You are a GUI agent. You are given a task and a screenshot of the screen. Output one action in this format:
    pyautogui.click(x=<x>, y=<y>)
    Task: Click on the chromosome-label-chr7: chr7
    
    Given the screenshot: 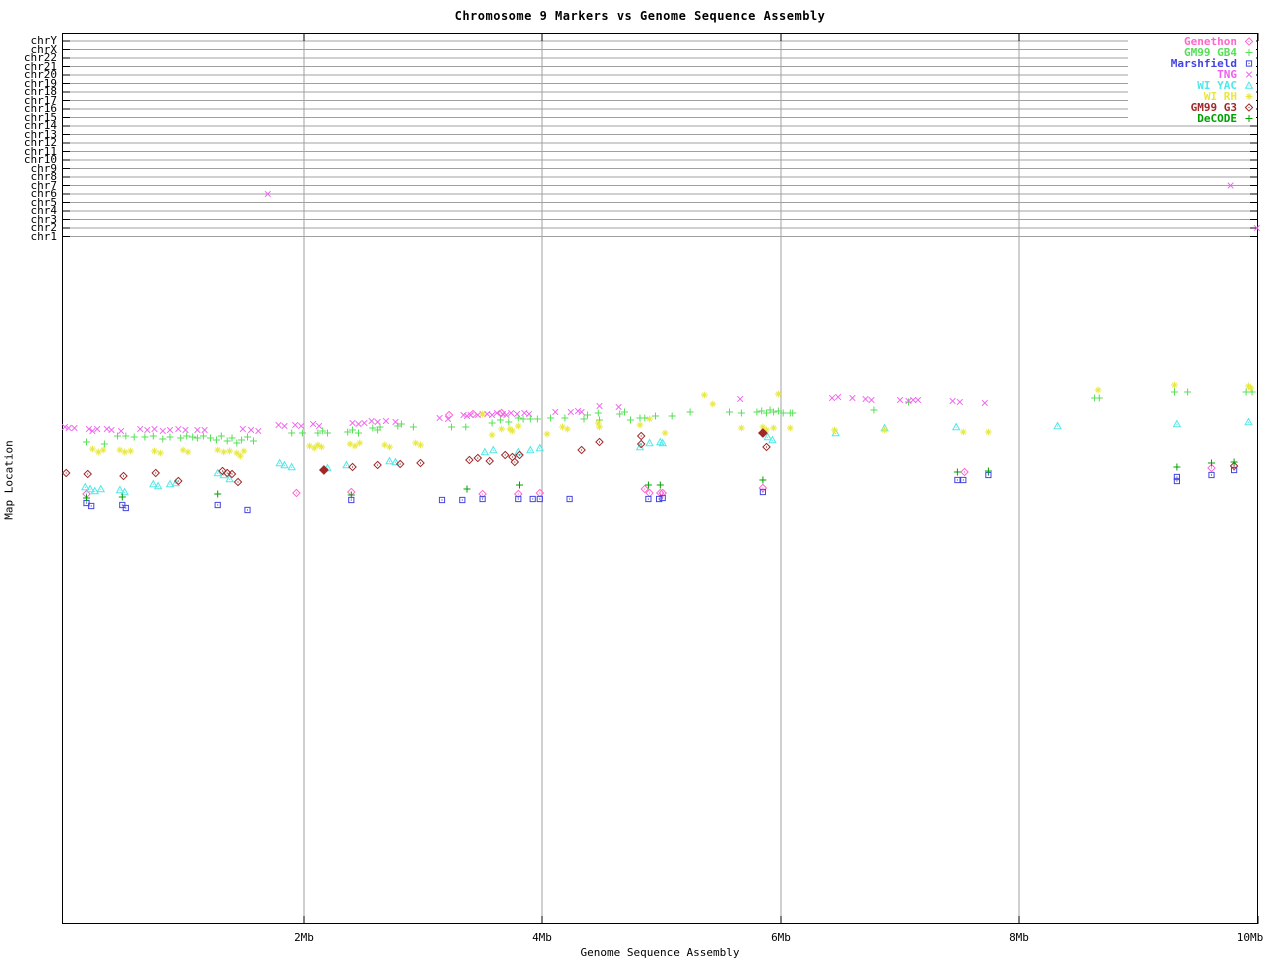 What is the action you would take?
    pyautogui.click(x=44, y=185)
    